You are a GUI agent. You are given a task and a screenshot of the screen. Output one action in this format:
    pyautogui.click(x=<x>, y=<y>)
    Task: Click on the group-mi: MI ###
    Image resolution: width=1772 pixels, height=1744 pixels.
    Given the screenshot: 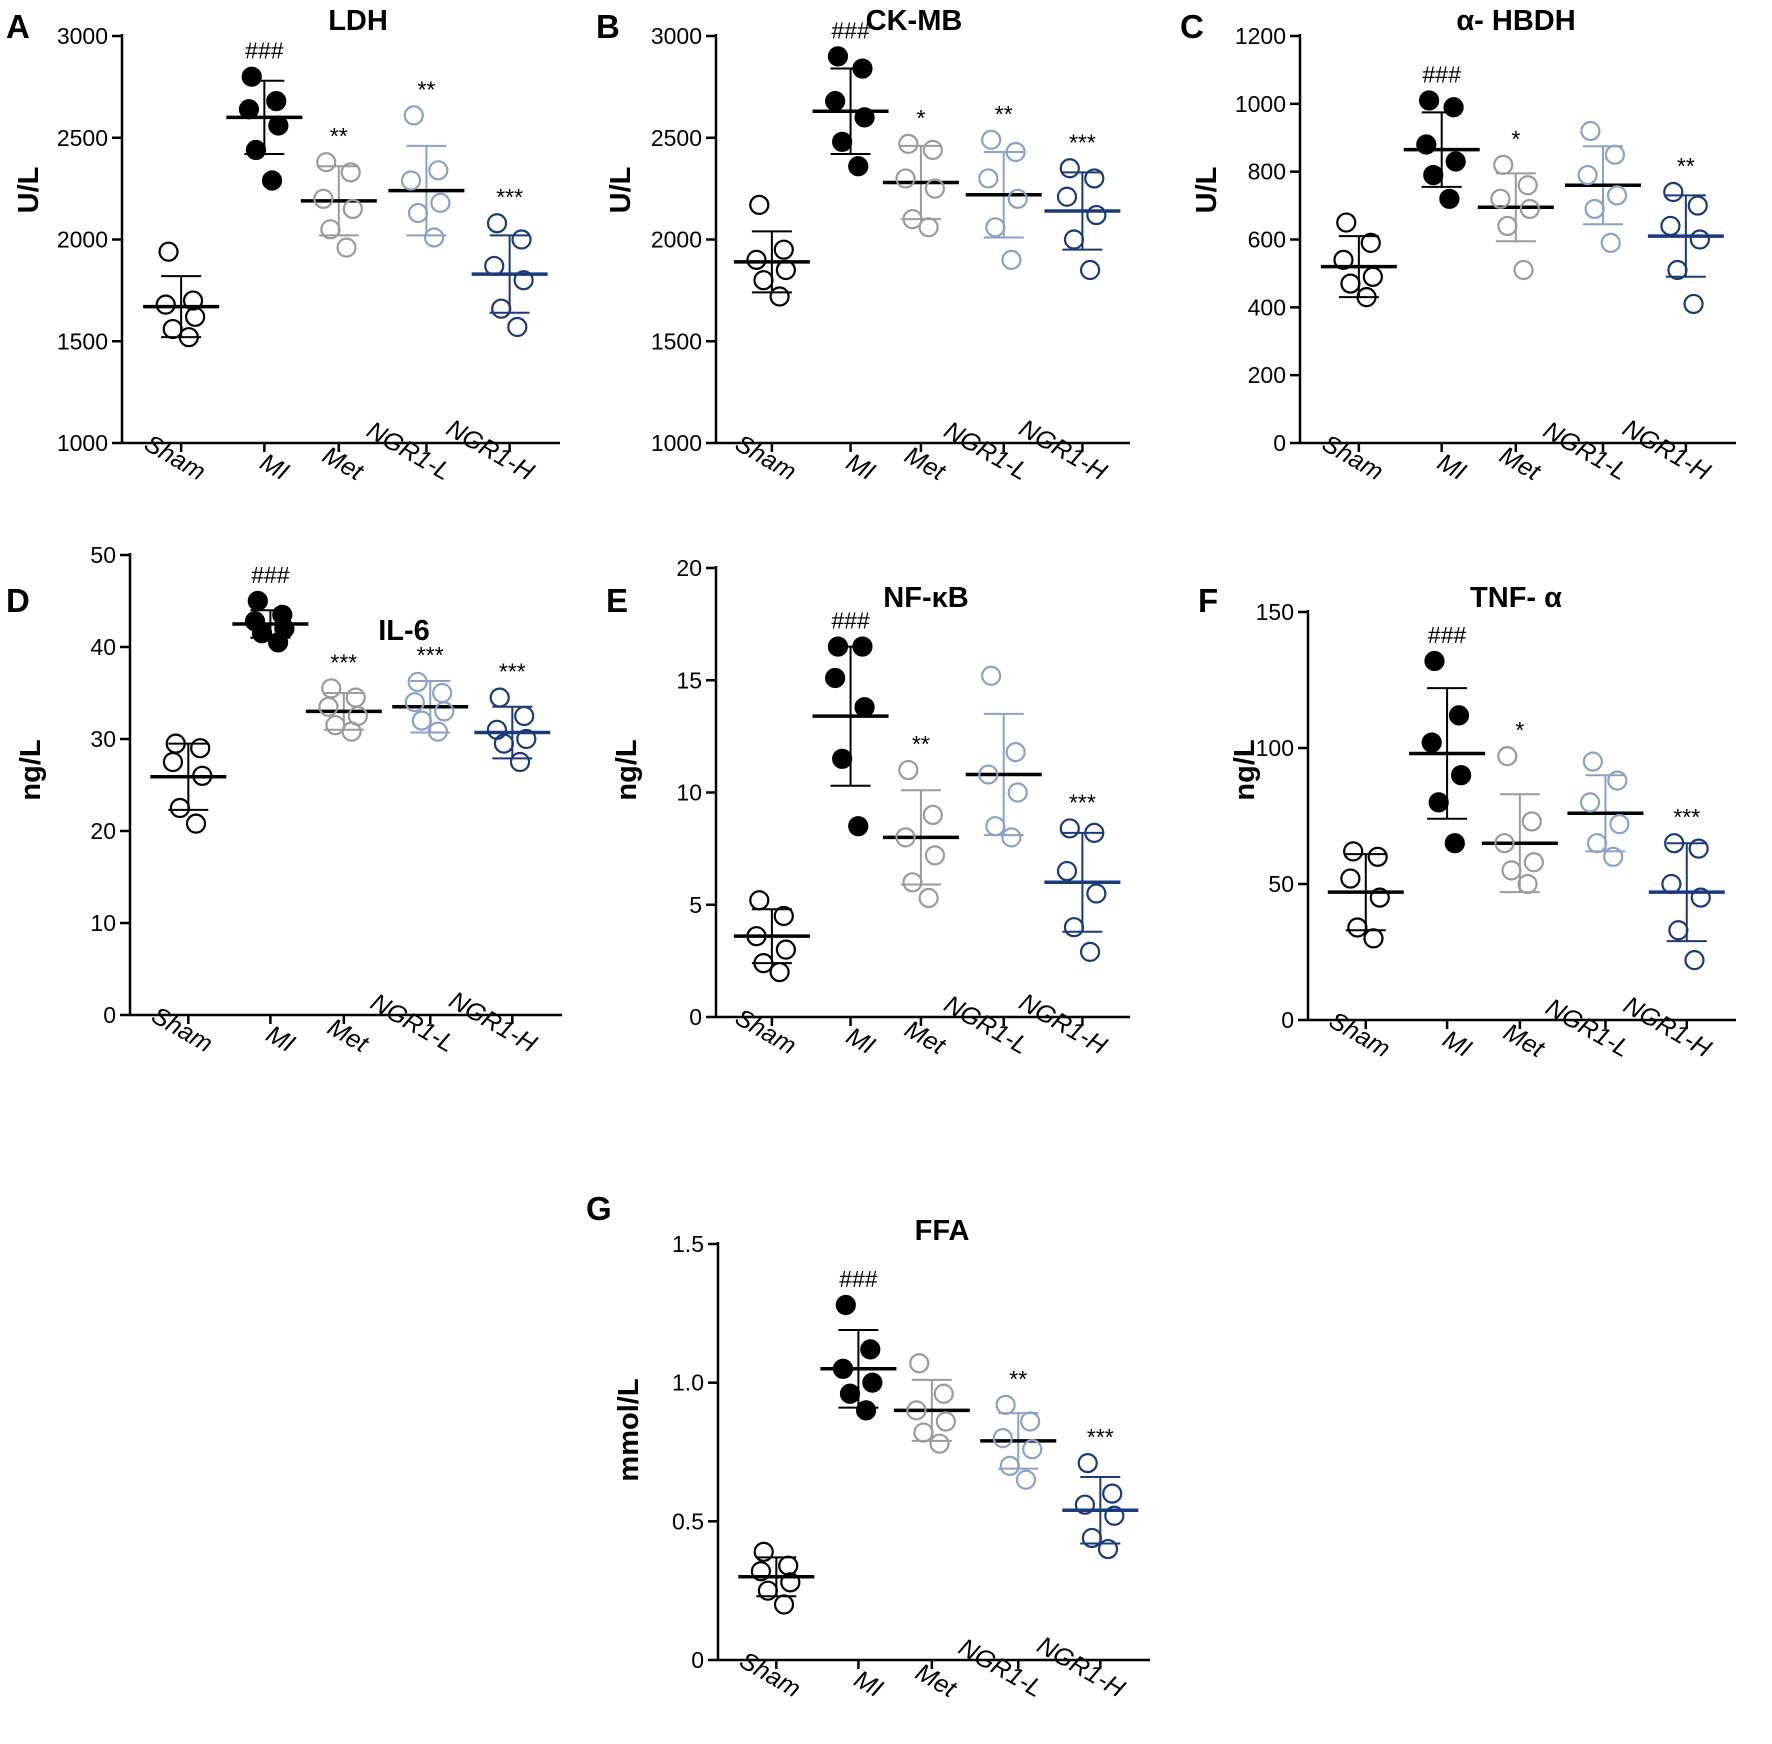 What is the action you would take?
    pyautogui.click(x=850, y=834)
    